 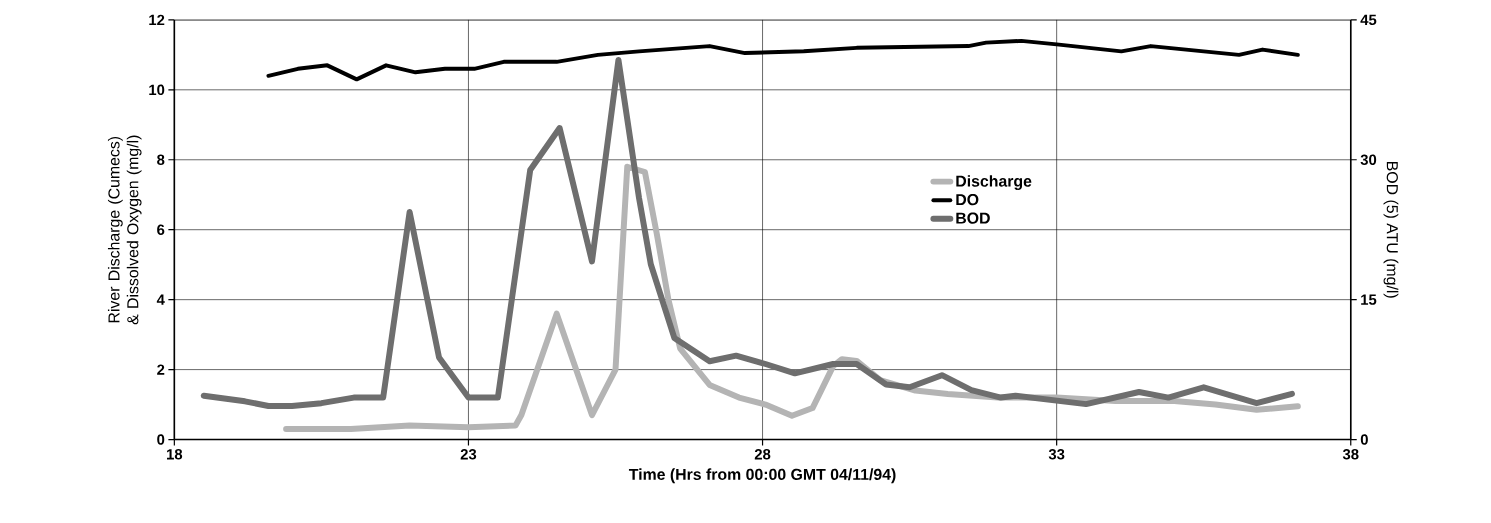 I want to click on y-tick-label: 10, so click(x=157, y=90).